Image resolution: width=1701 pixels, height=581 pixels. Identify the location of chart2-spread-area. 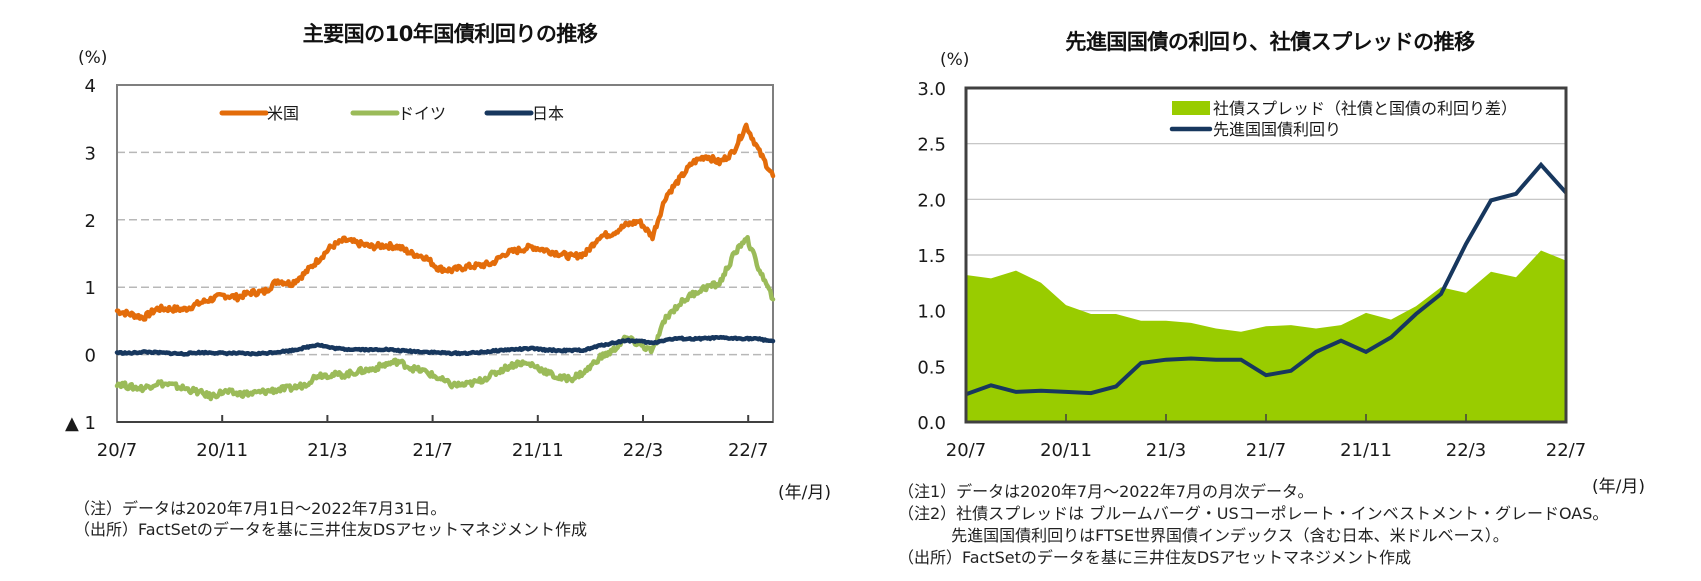
(1266, 336).